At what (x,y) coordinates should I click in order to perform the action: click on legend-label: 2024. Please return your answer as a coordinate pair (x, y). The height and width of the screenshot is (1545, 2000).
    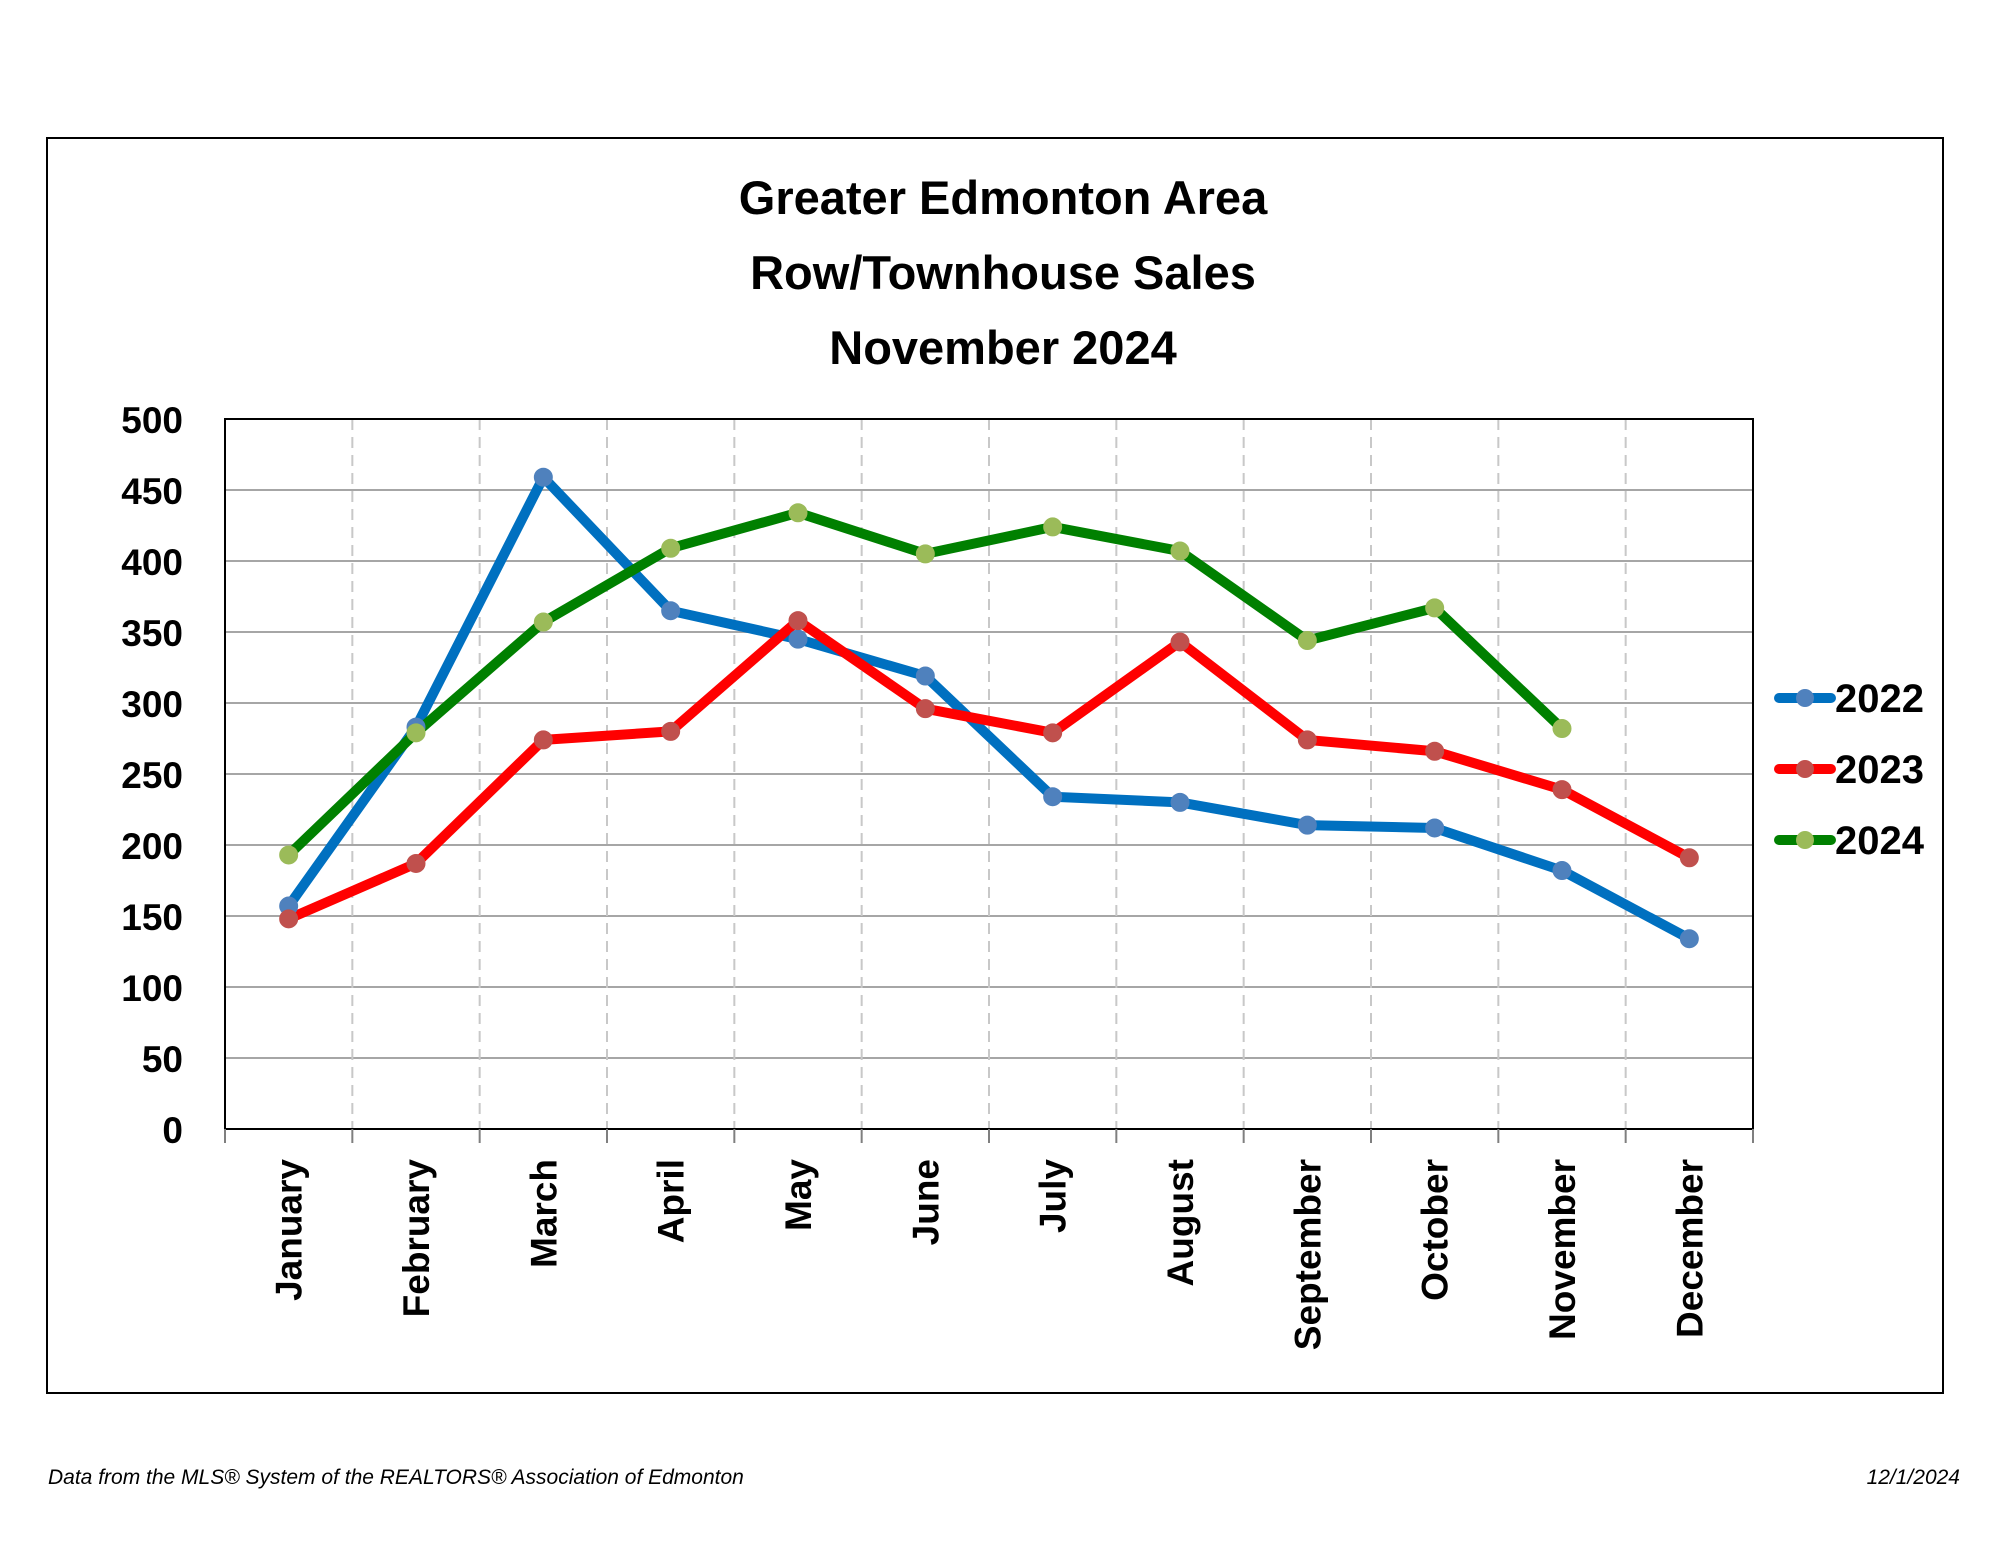
    Looking at the image, I should click on (1880, 841).